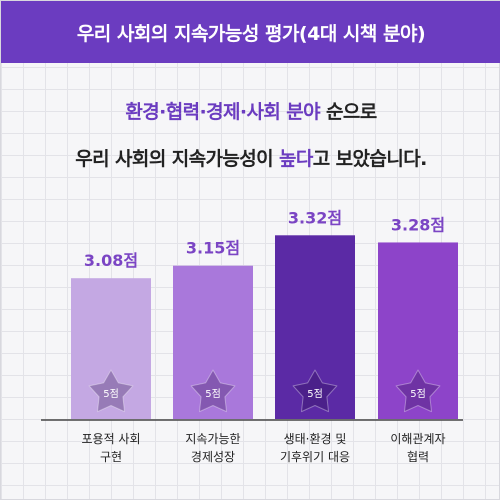 The width and height of the screenshot is (500, 501). I want to click on category-label-4-1: 이해관계자, so click(417, 439).